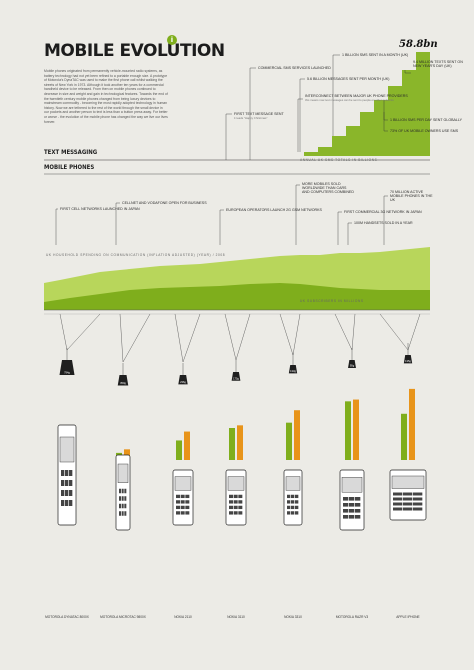 The width and height of the screenshot is (474, 670). Describe the element at coordinates (67, 617) in the screenshot. I see `phone-name: MOTOROLA DYNATAC 8000X` at that location.